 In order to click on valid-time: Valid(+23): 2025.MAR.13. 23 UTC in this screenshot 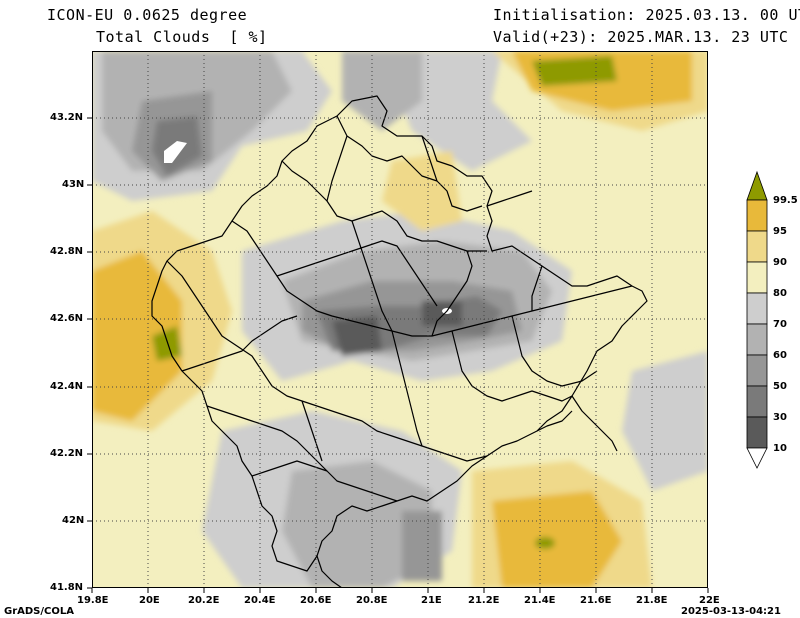, I will do `click(641, 37)`.